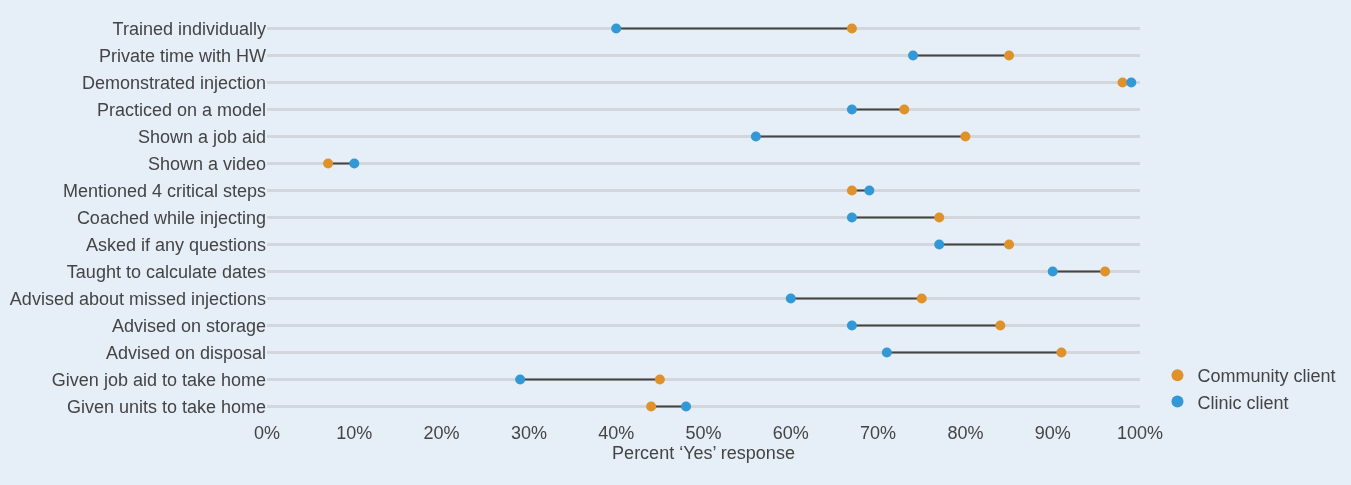 Image resolution: width=1351 pixels, height=485 pixels. I want to click on x-tick-label: 90%, so click(1052, 433).